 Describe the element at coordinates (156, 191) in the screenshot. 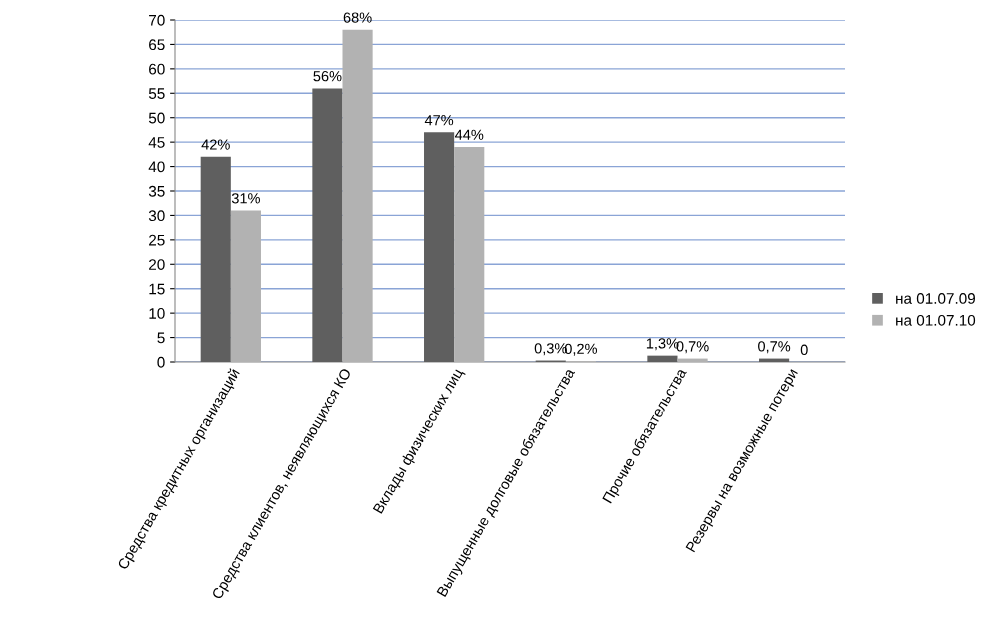

I see `y-tick-label: 35` at that location.